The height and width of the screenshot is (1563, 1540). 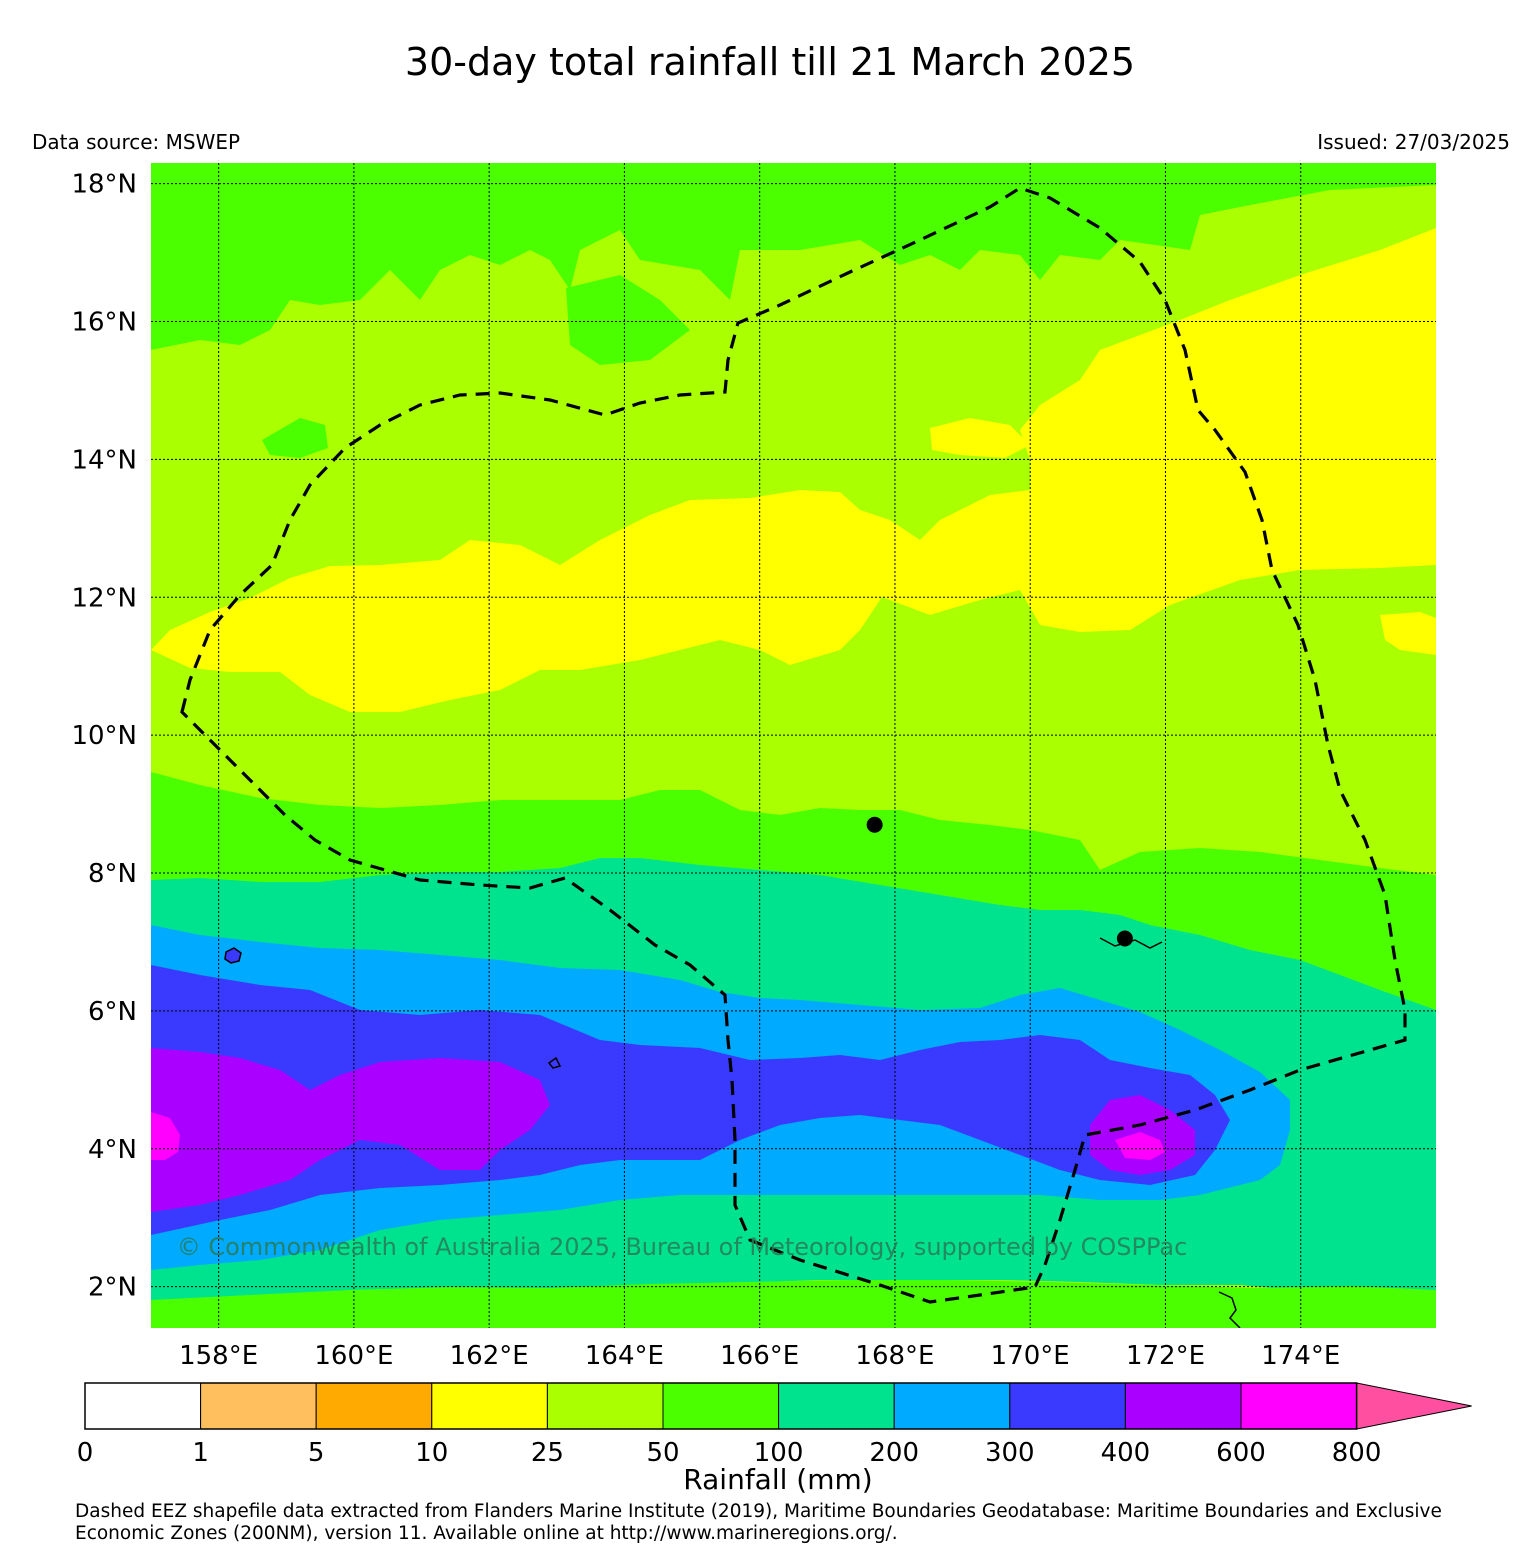 What do you see at coordinates (1140, 1146) in the screenshot?
I see `band-600-800-east` at bounding box center [1140, 1146].